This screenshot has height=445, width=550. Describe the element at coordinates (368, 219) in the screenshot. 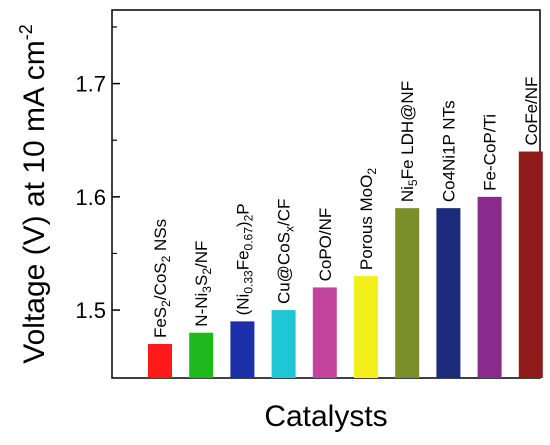

I see `bar-label: Porous MoO2` at that location.